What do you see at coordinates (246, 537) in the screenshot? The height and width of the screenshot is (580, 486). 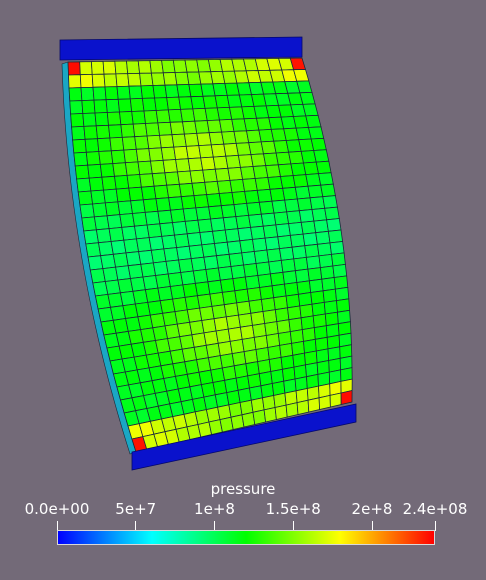 I see `colorbar` at bounding box center [246, 537].